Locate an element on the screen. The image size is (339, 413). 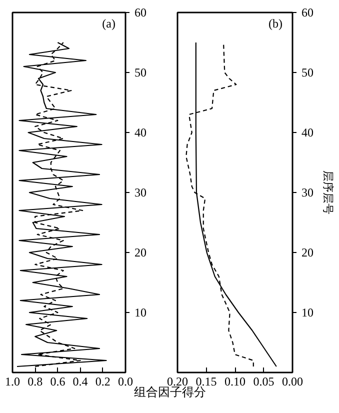
x-tick-label: 0.0 is located at coordinates (125, 381).